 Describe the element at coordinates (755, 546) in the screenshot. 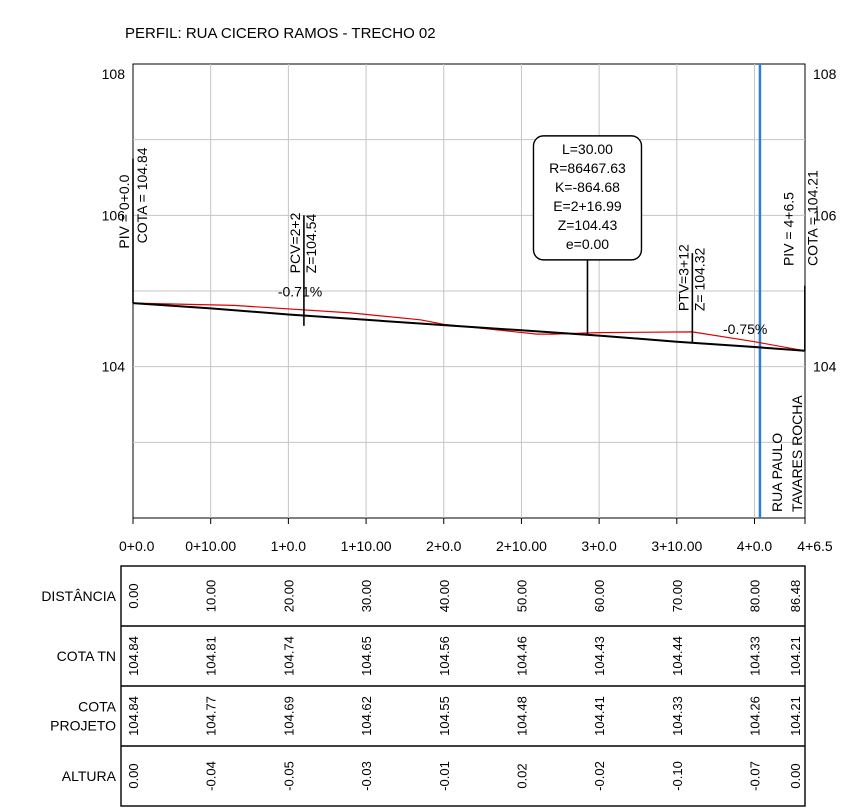

I see `x-tick-label: 4+0.0` at that location.